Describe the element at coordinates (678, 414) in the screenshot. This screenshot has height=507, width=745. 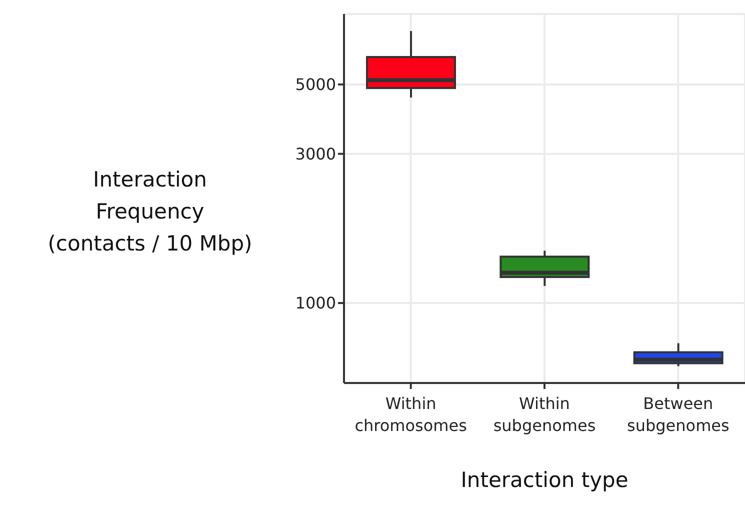
I see `x-tick-label: Between subgenomes` at that location.